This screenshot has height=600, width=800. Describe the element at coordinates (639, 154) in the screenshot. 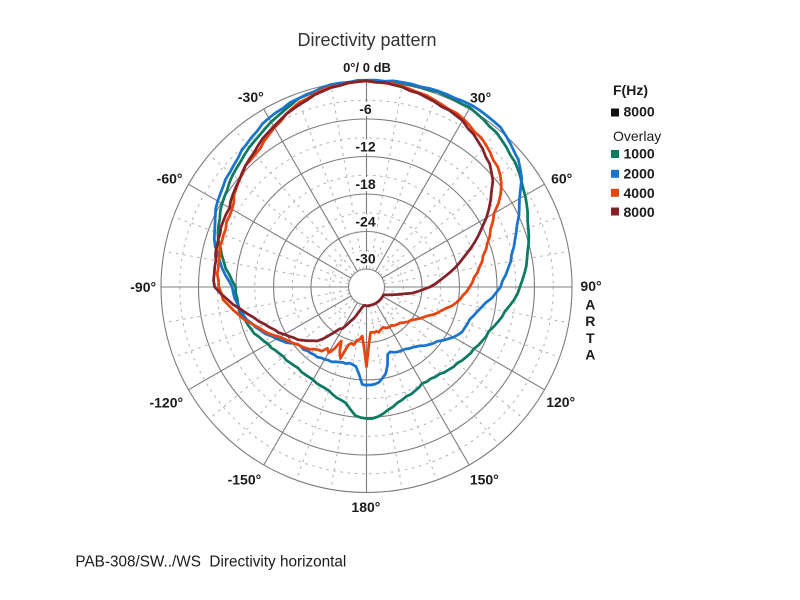

I see `svg-text: 1000` at that location.